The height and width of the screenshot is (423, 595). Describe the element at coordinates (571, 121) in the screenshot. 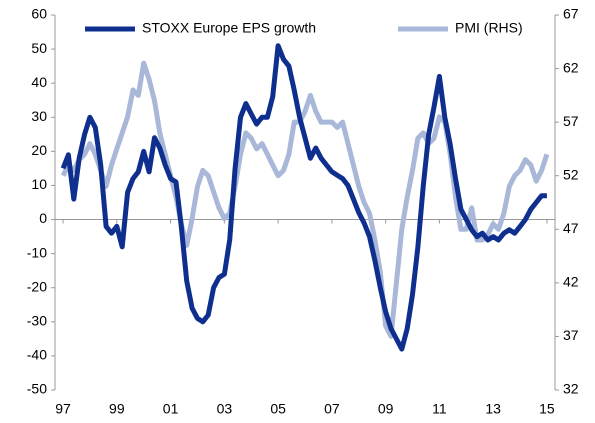

I see `y2-tick-label: 57` at that location.